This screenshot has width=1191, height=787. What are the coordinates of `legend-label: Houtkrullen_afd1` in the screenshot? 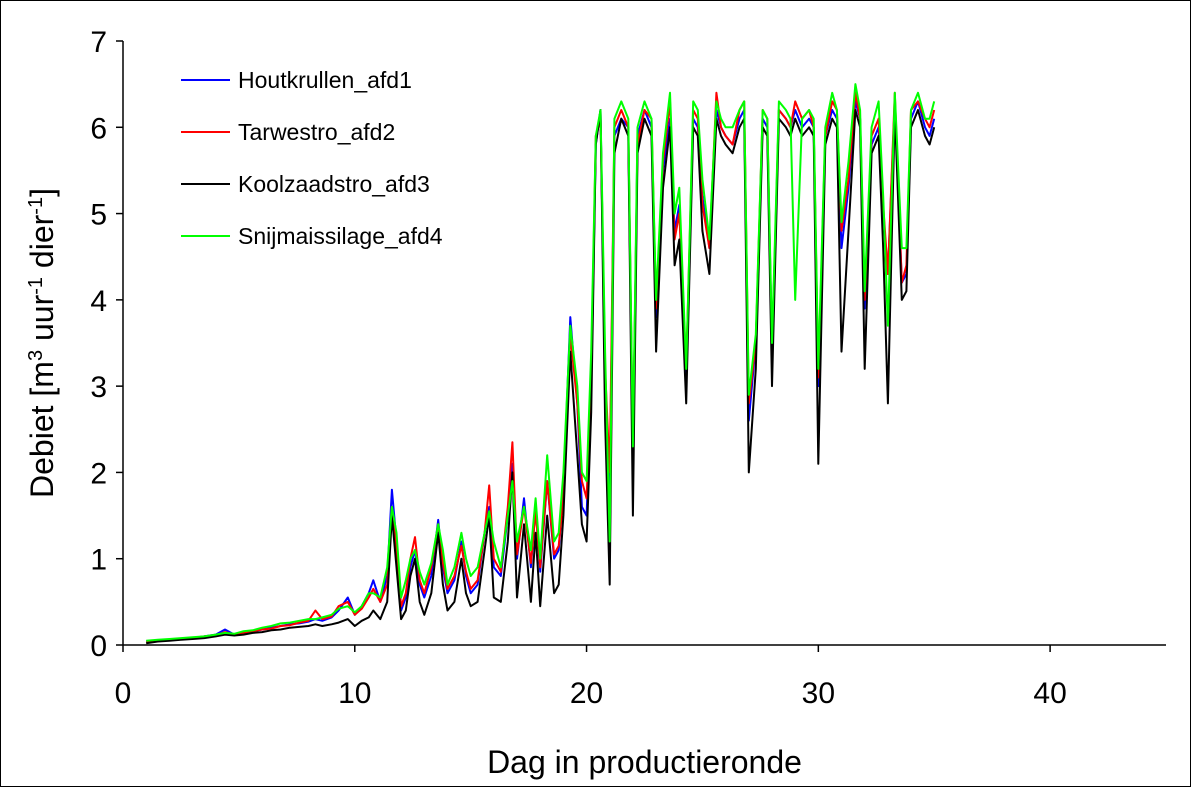 It's located at (325, 80).